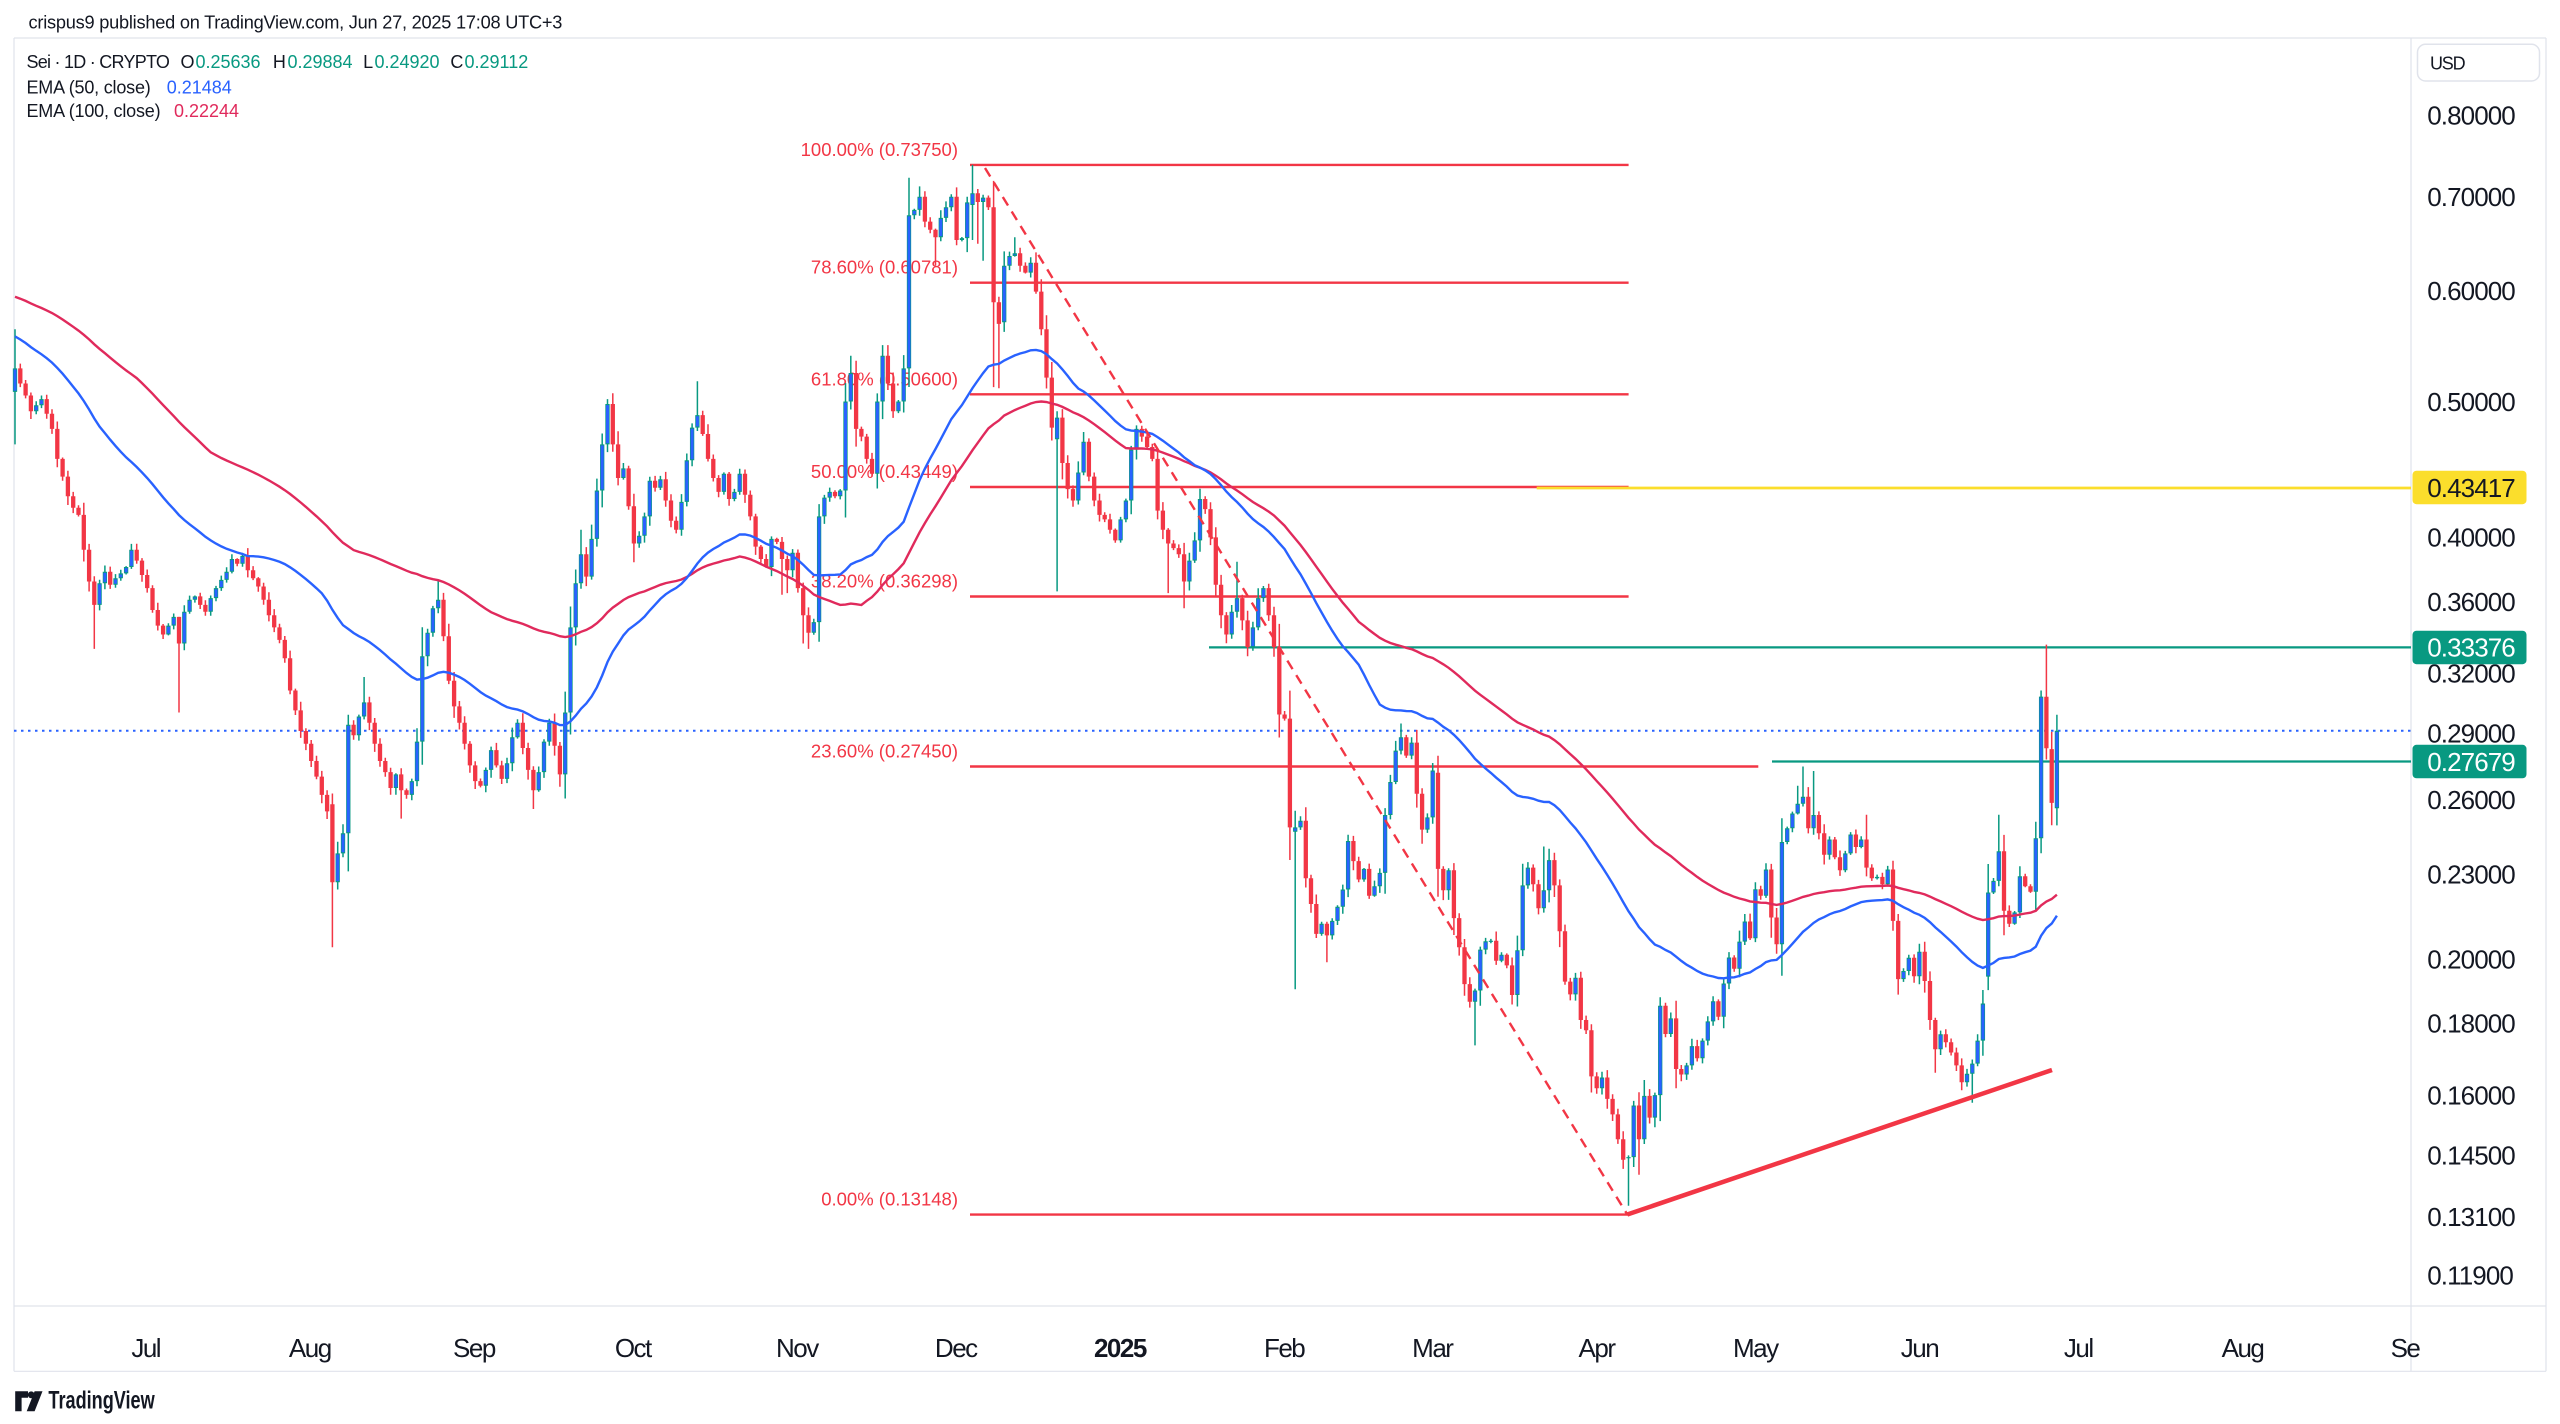 Image resolution: width=2560 pixels, height=1424 pixels. What do you see at coordinates (2471, 800) in the screenshot?
I see `svg-text: 0.26000` at bounding box center [2471, 800].